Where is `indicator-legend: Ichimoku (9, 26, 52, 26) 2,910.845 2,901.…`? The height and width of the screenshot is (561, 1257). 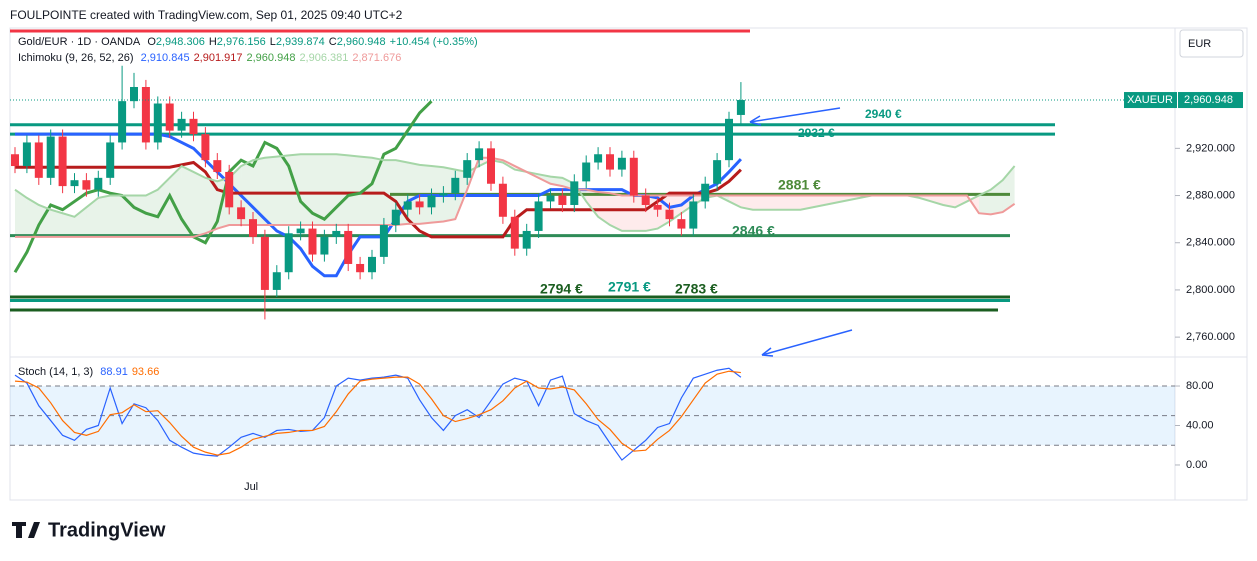 indicator-legend: Ichimoku (9, 26, 52, 26) 2,910.845 2,901.… is located at coordinates (211, 58).